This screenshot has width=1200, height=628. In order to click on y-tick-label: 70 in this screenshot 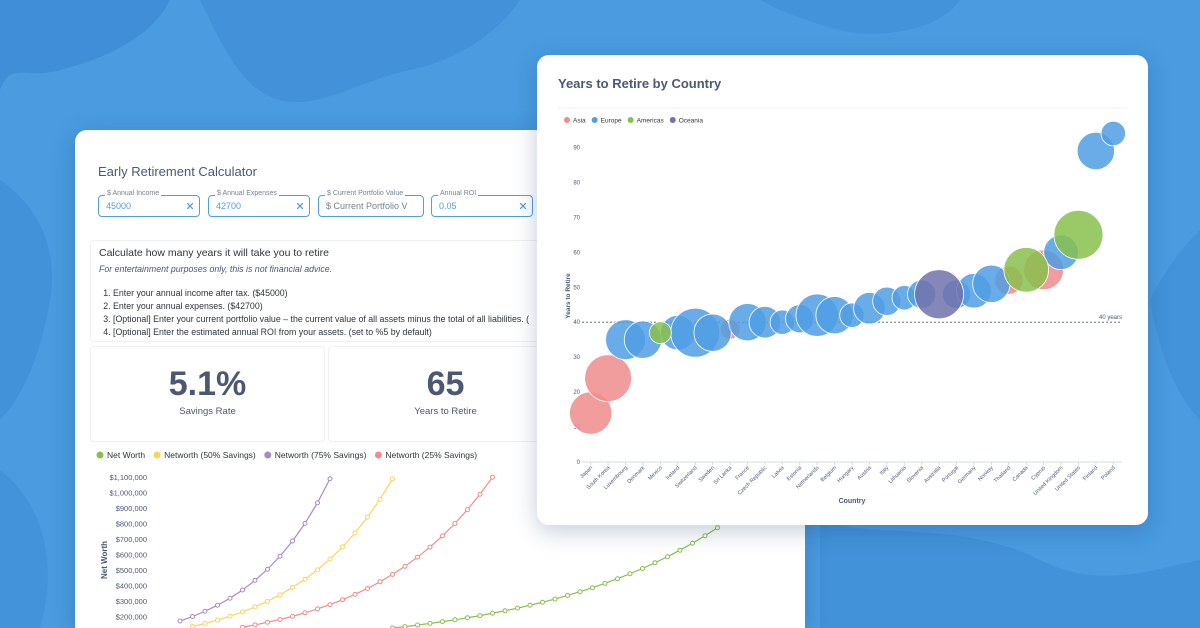, I will do `click(576, 218)`.